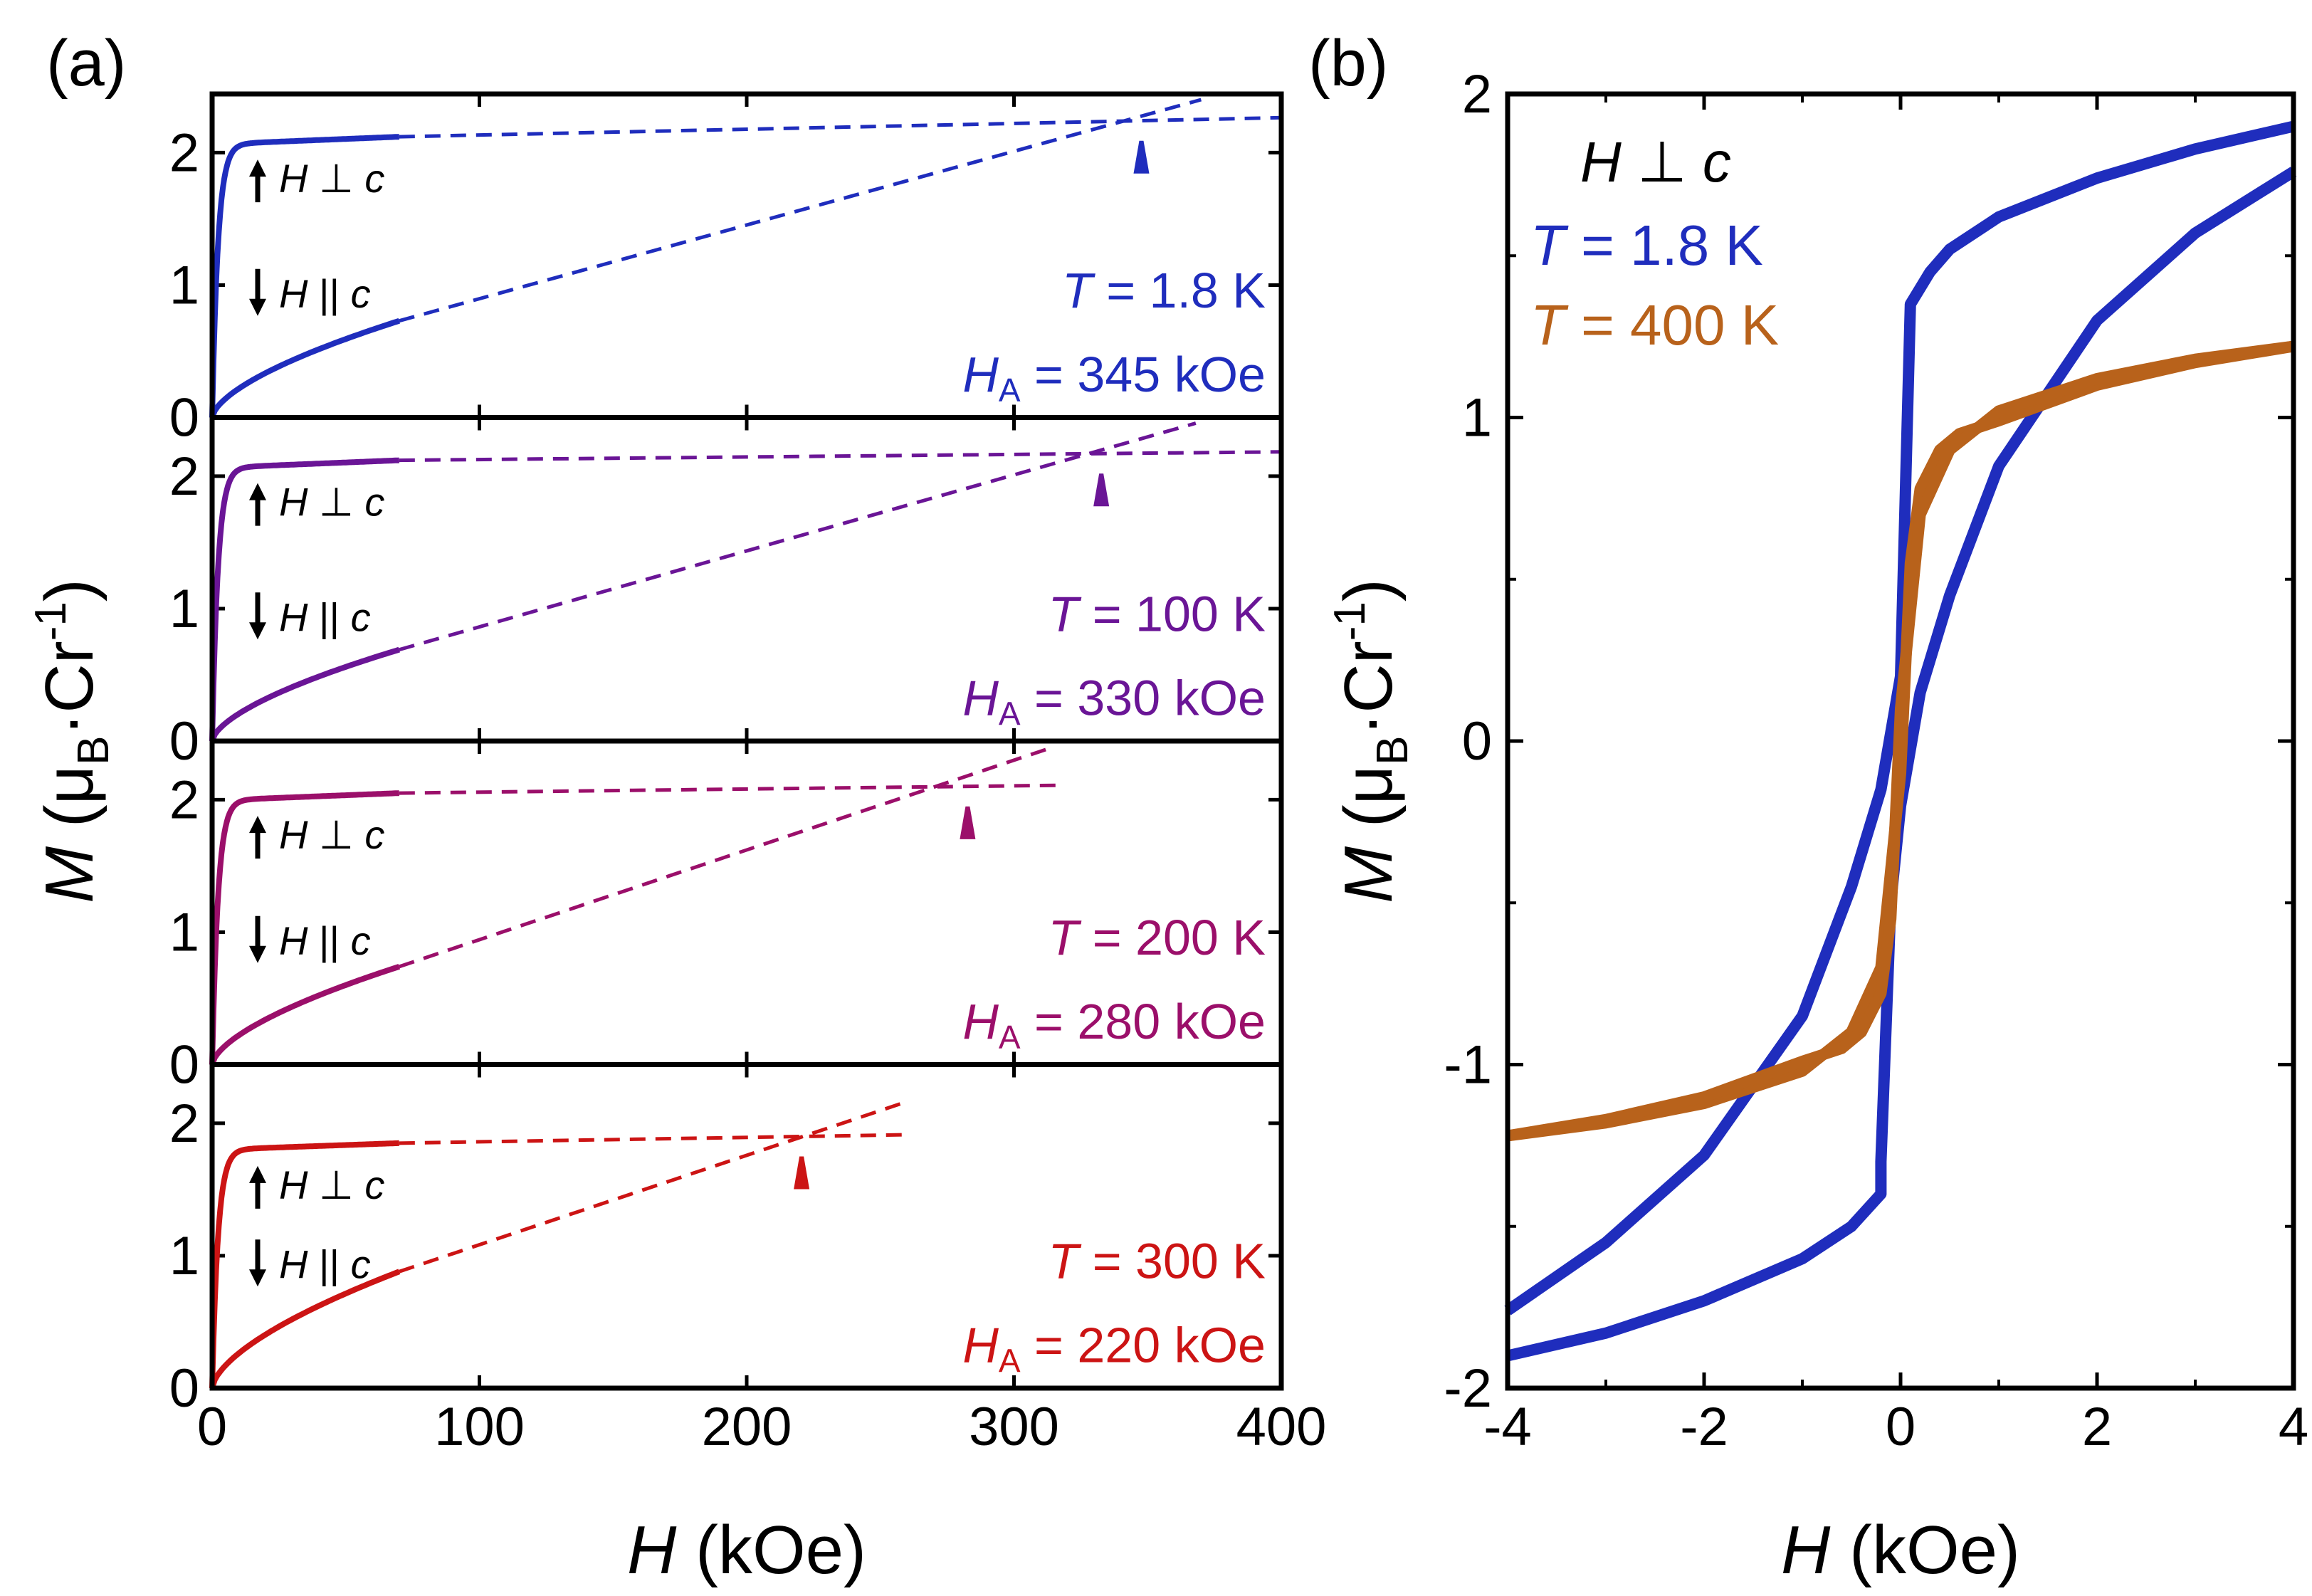 Image resolution: width=2312 pixels, height=1596 pixels. What do you see at coordinates (1704, 1427) in the screenshot?
I see `x-tick-label: -2` at bounding box center [1704, 1427].